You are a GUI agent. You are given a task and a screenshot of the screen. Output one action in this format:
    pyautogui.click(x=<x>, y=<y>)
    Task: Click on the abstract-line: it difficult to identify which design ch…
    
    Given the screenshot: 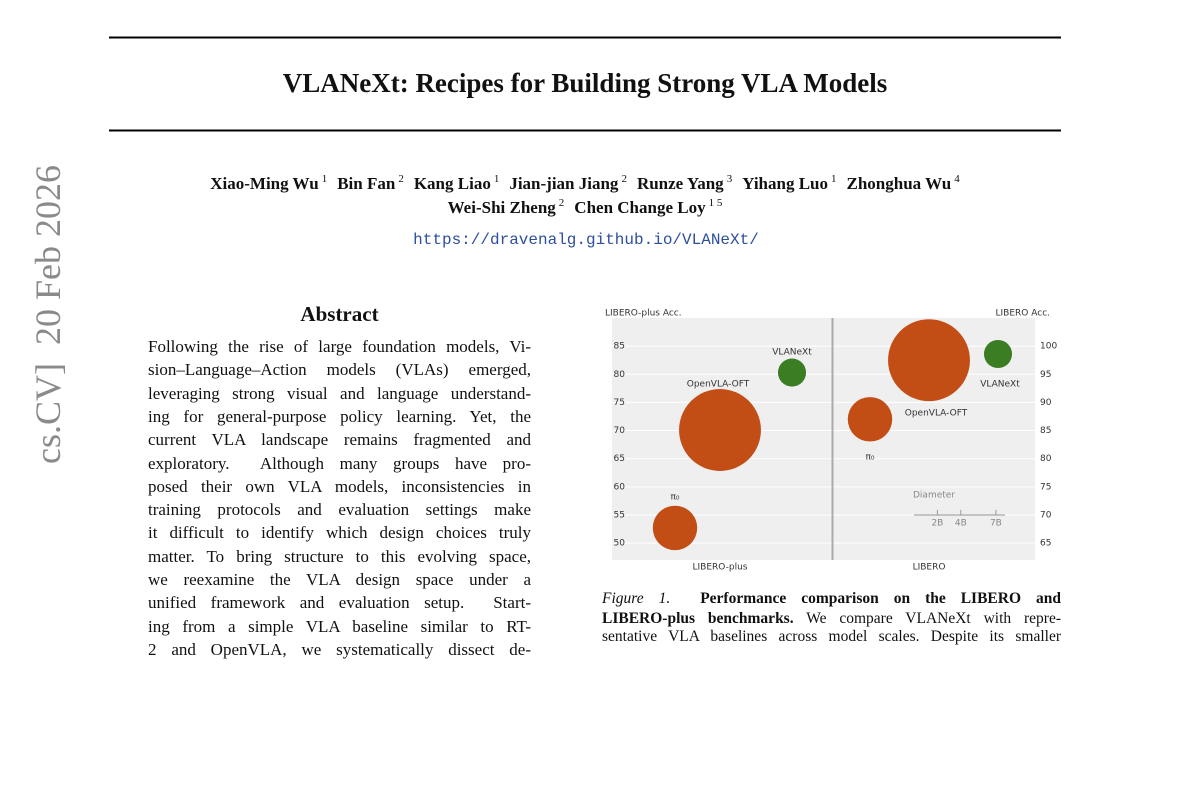 What is the action you would take?
    pyautogui.click(x=339, y=533)
    